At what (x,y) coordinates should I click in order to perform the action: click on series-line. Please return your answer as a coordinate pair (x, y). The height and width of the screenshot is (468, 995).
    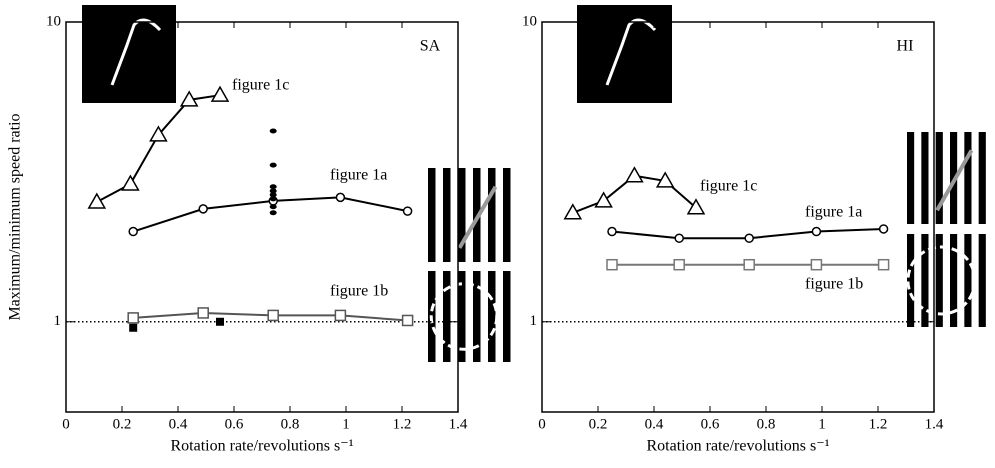
    Looking at the image, I should click on (158, 148).